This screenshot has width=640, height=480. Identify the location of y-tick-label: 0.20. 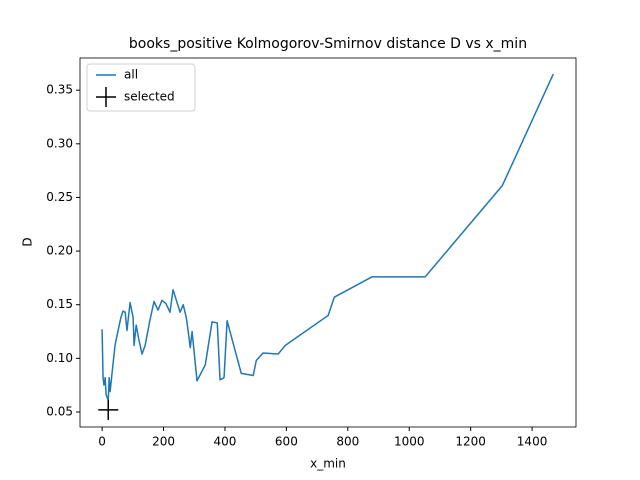
(59, 251).